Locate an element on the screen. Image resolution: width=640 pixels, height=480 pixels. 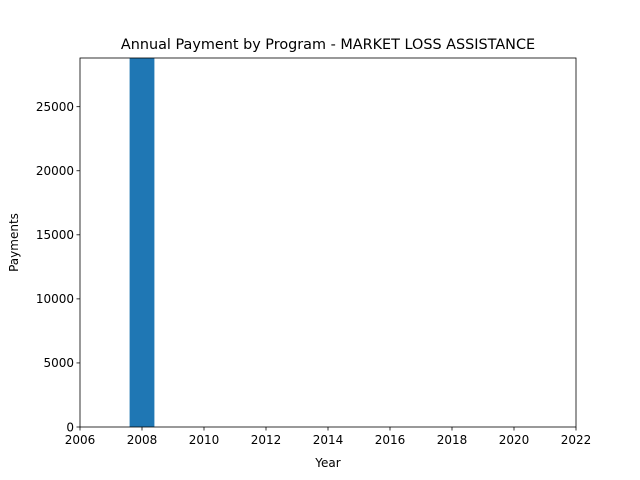
x-tick-label: 2008 is located at coordinates (142, 440).